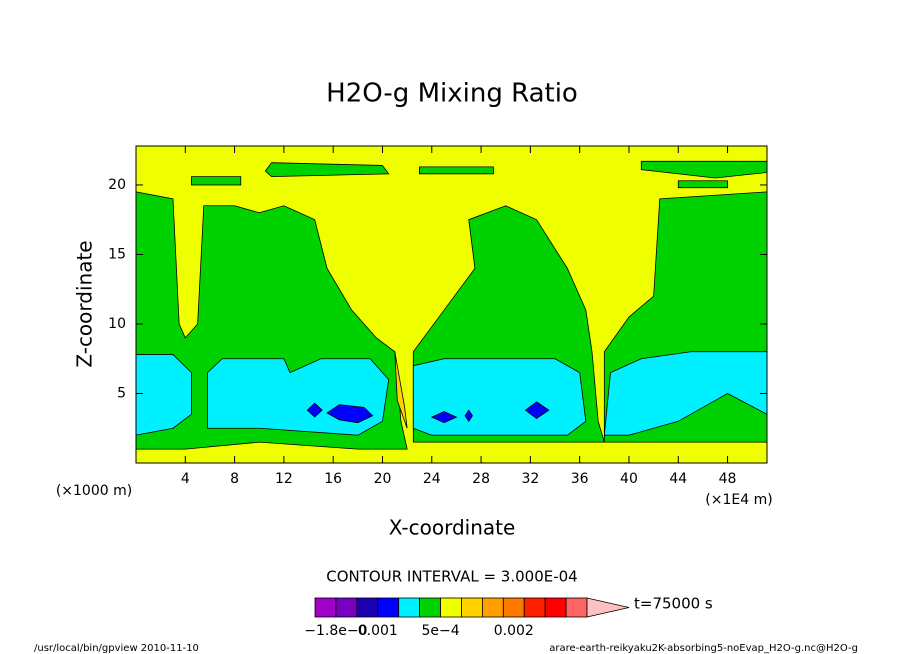 The width and height of the screenshot is (904, 654). What do you see at coordinates (284, 479) in the screenshot?
I see `x-tick-label: 12` at bounding box center [284, 479].